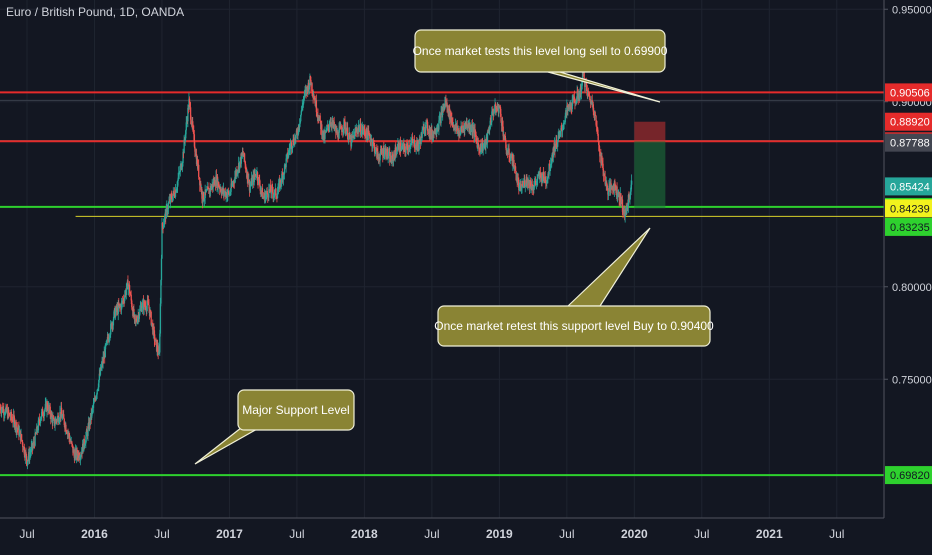  Describe the element at coordinates (908, 92) in the screenshot. I see `level-badge: 0.90506` at that location.